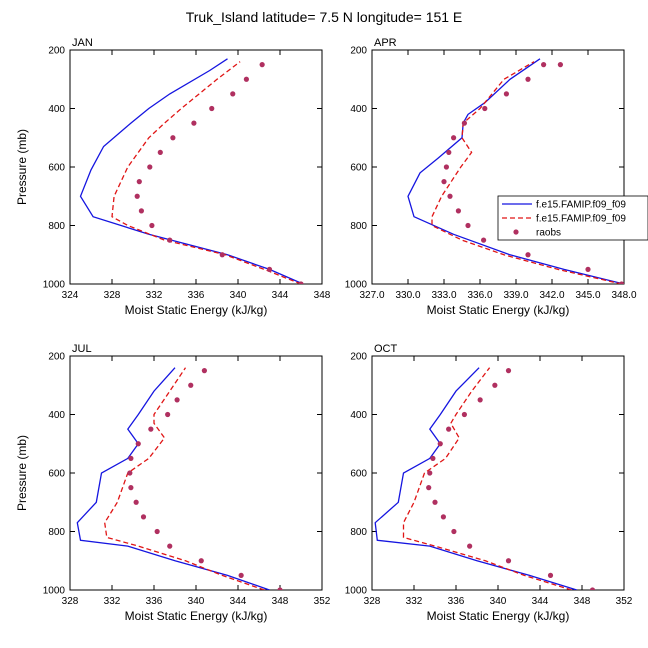 This screenshot has width=648, height=648. Describe the element at coordinates (184, 478) in the screenshot. I see `series-line-dashed` at that location.